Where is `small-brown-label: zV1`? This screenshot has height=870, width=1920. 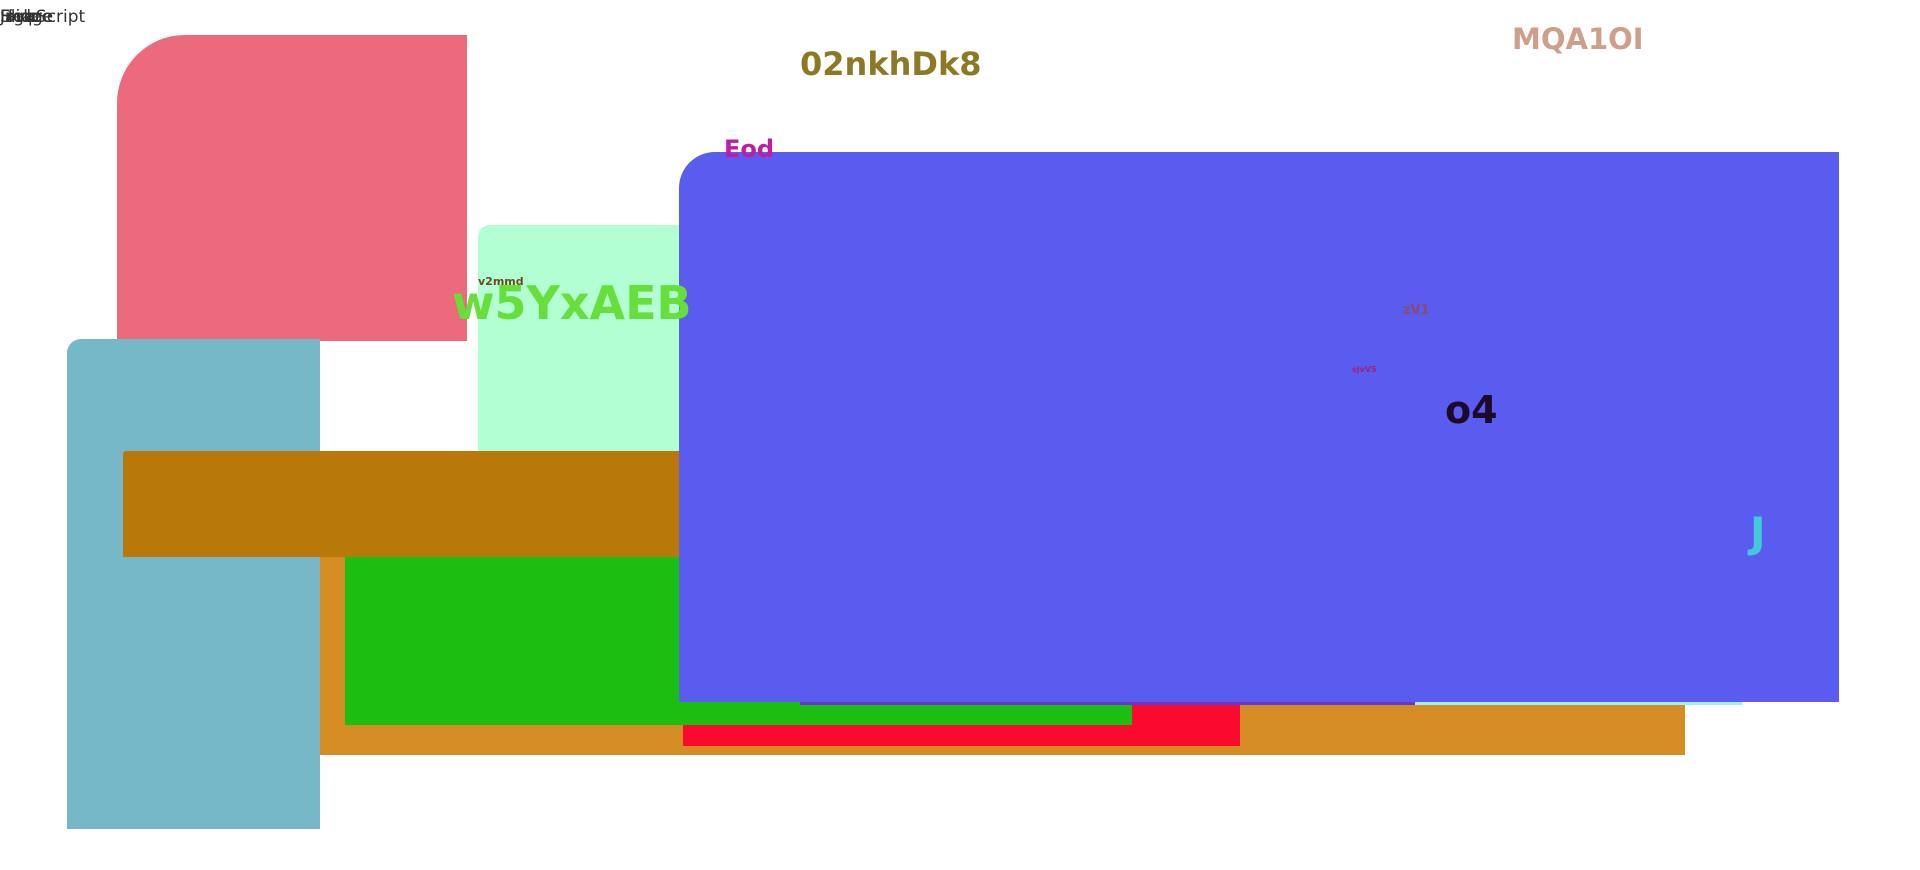
small-brown-label: zV1 is located at coordinates (1416, 310).